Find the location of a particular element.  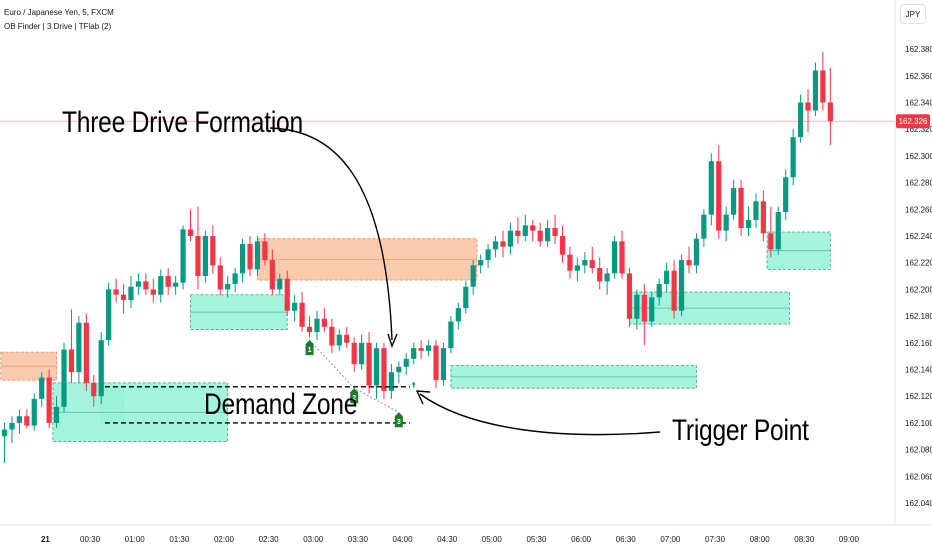

x-tick-label: 06:00 is located at coordinates (581, 539).